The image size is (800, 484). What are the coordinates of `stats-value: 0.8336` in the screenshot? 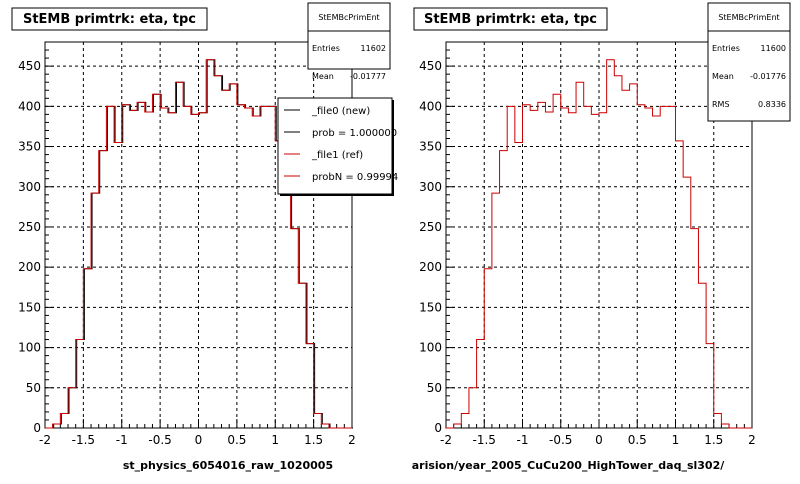 It's located at (772, 104).